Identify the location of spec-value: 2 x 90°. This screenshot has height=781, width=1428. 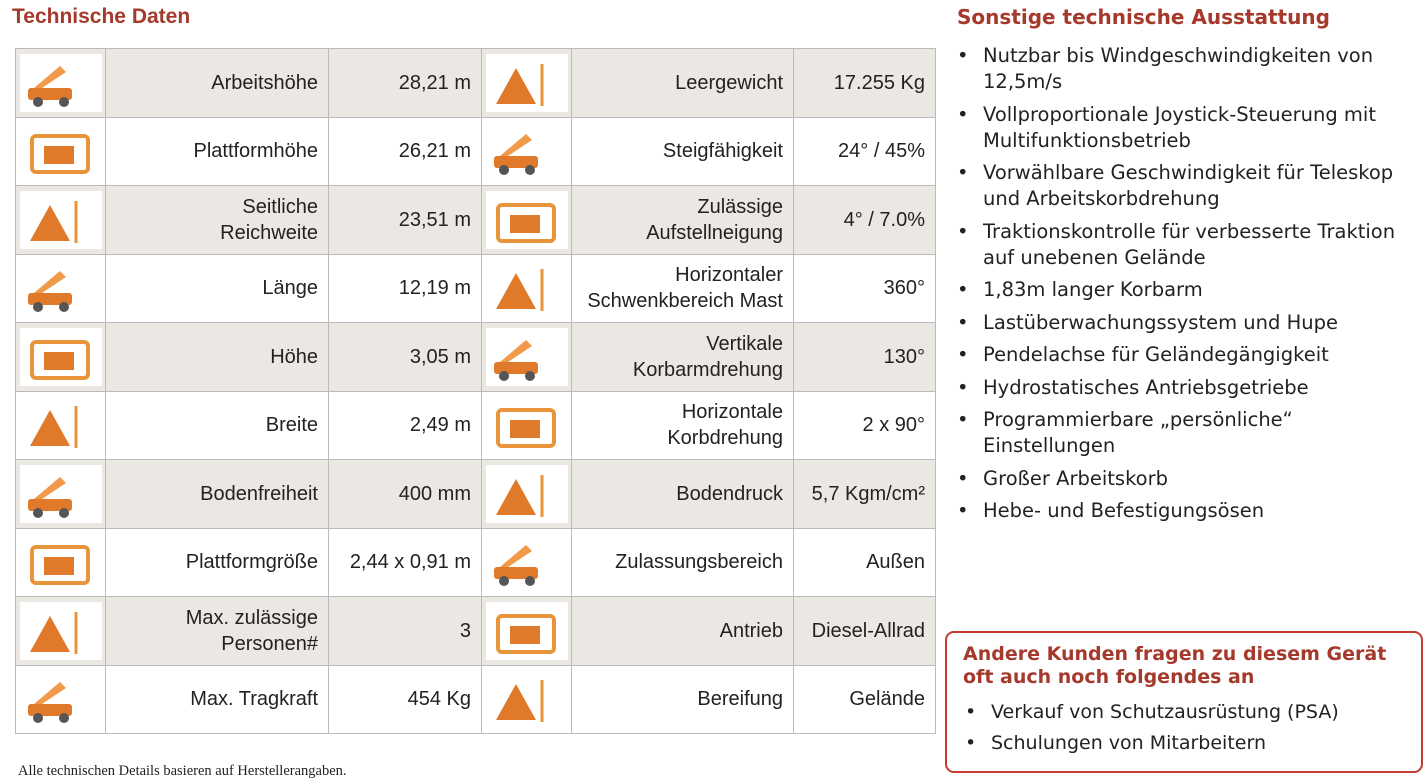
(865, 425).